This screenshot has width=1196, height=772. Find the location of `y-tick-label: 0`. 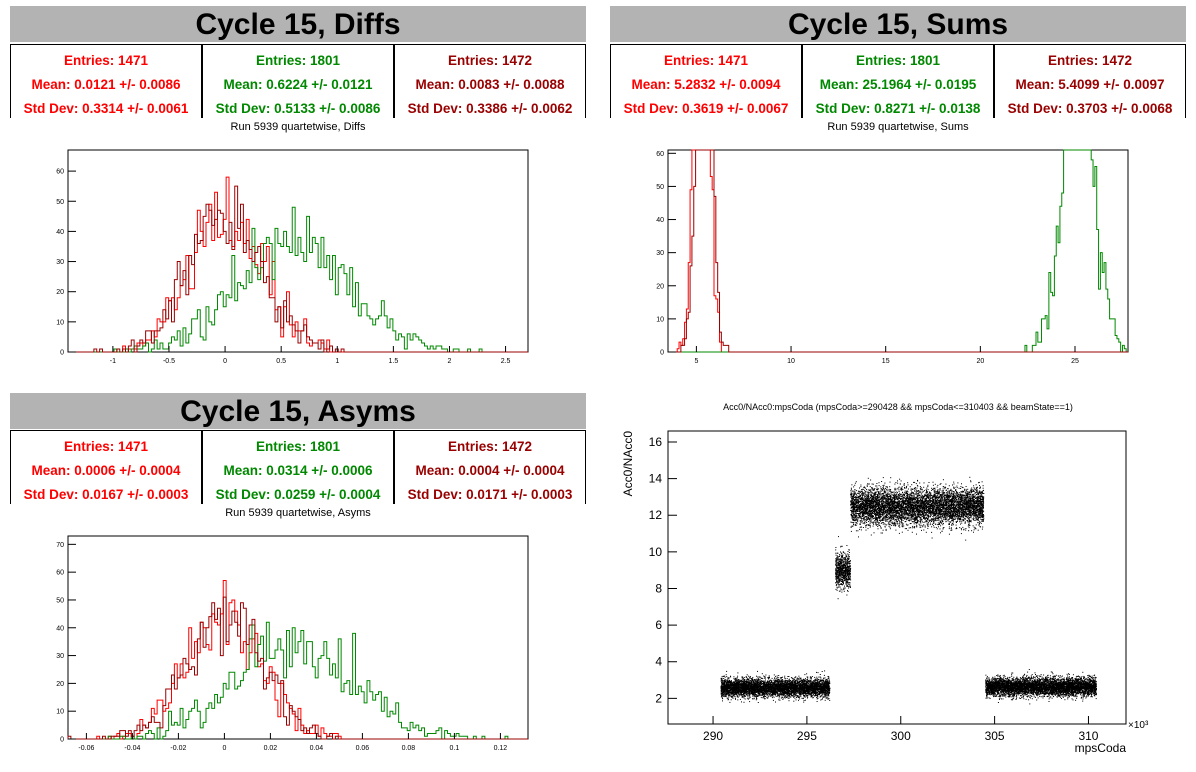

y-tick-label: 0 is located at coordinates (62, 740).